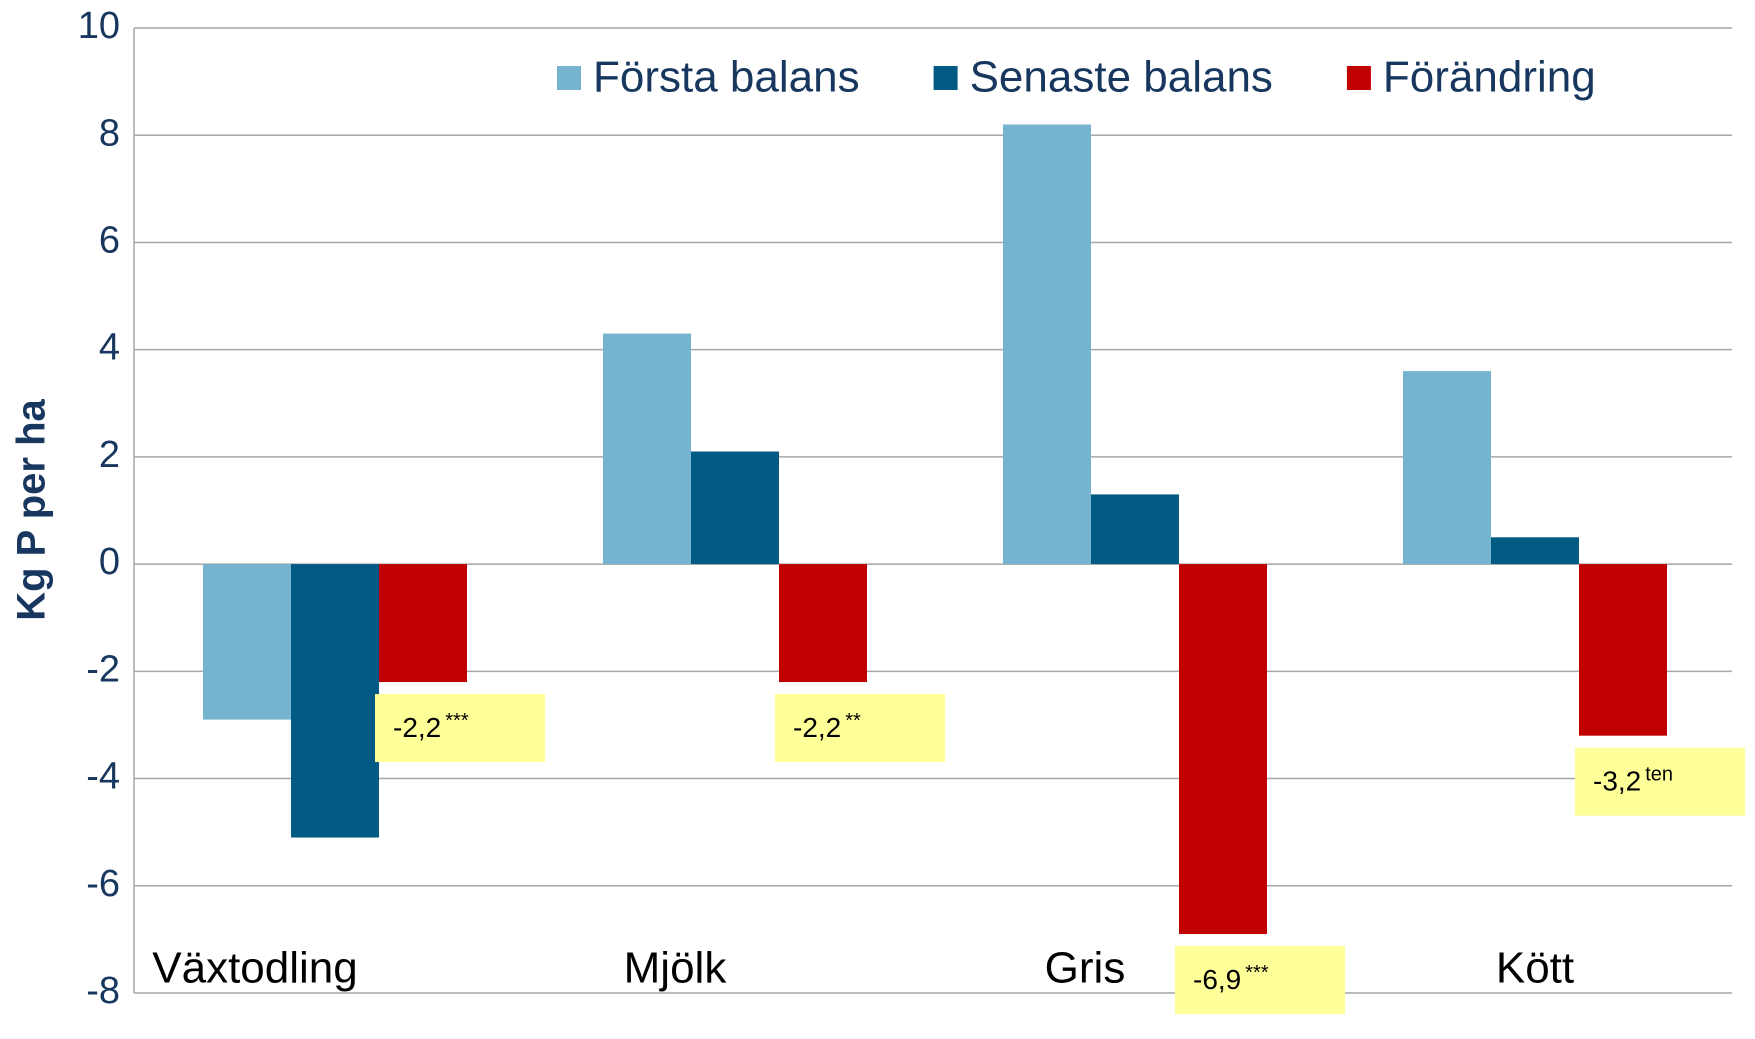 The image size is (1755, 1039). What do you see at coordinates (109, 562) in the screenshot?
I see `y-tick-label: 0` at bounding box center [109, 562].